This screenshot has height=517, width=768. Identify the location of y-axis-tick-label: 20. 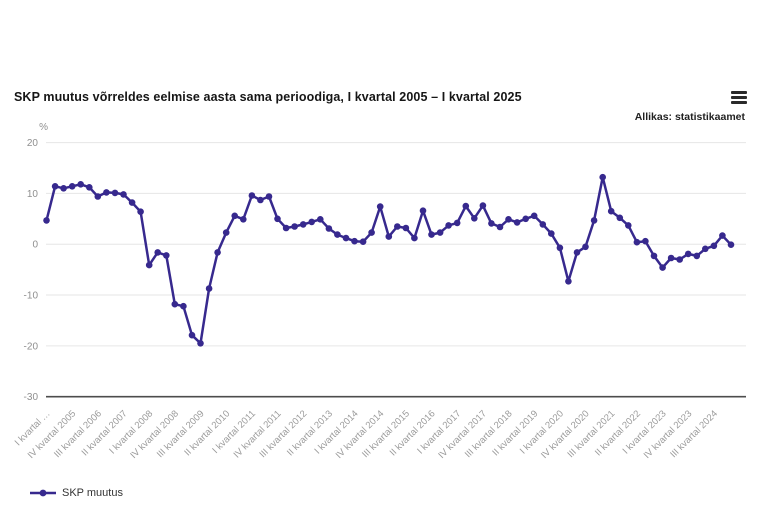
(33, 143).